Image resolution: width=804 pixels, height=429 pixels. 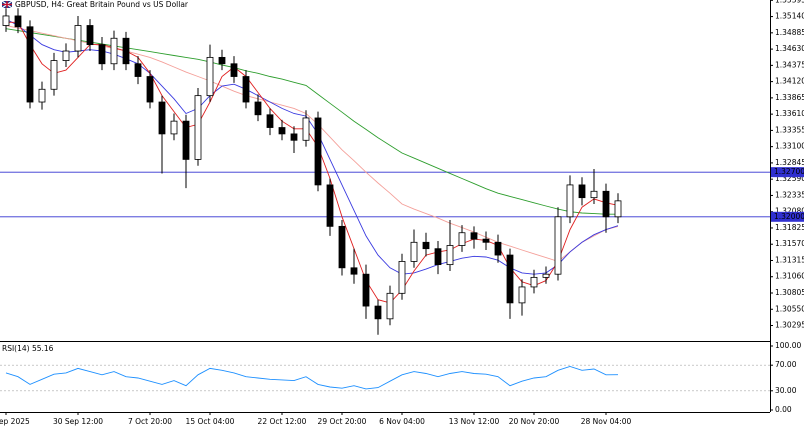 What do you see at coordinates (7, 4) in the screenshot?
I see `flag-icon` at bounding box center [7, 4].